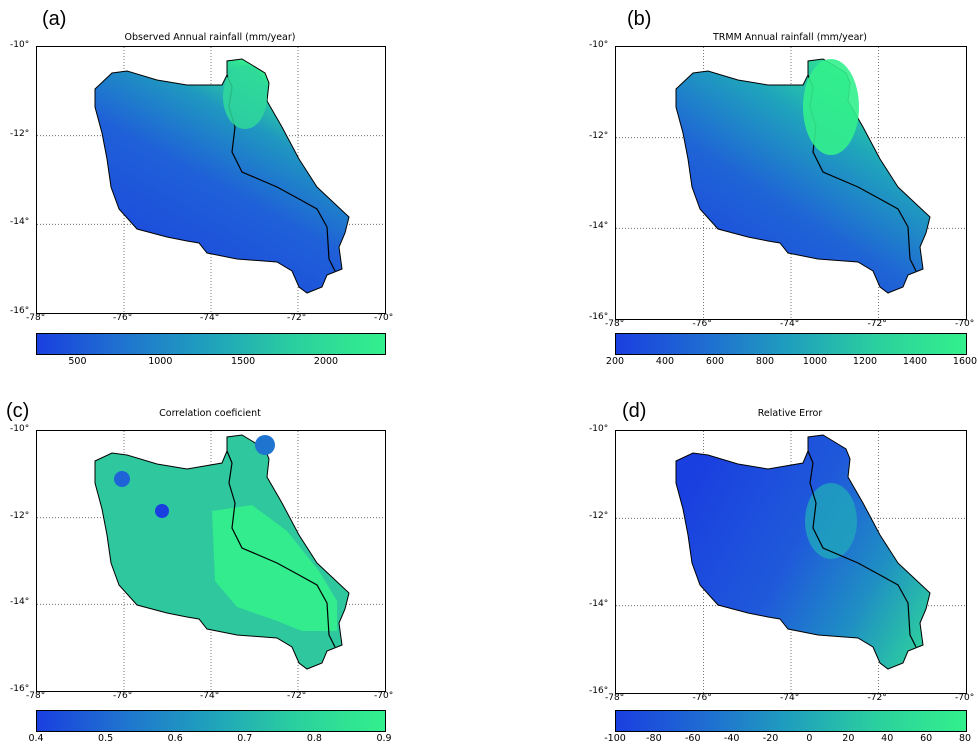 This screenshot has width=978, height=749. Describe the element at coordinates (965, 738) in the screenshot. I see `colorbar-tick-label: 80` at that location.